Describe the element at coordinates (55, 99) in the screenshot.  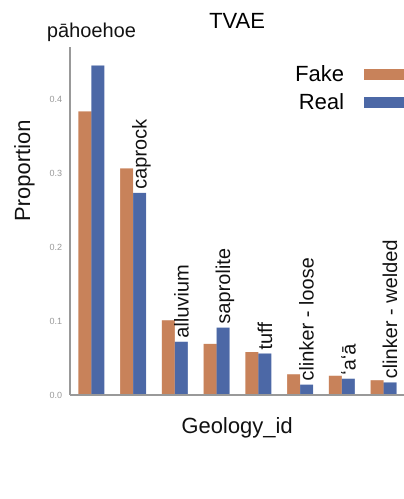
I see `y-tick-label: 0.4` at that location.